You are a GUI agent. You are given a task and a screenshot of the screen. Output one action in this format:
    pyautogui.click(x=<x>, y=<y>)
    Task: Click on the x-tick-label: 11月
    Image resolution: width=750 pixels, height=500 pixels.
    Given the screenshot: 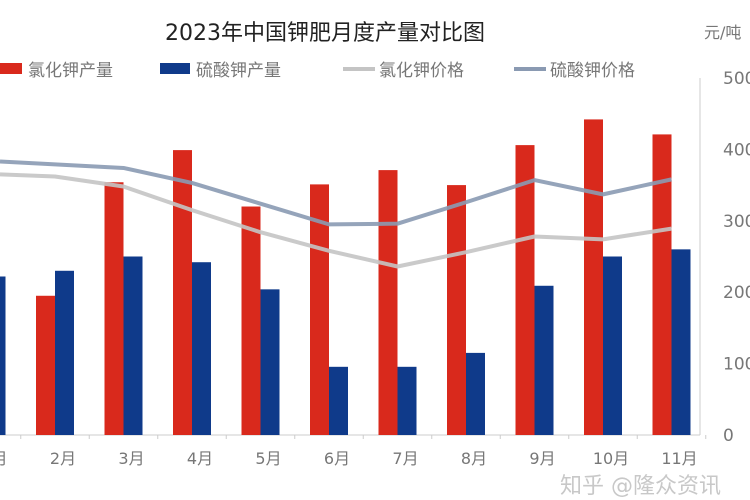 What is the action you would take?
    pyautogui.click(x=679, y=458)
    